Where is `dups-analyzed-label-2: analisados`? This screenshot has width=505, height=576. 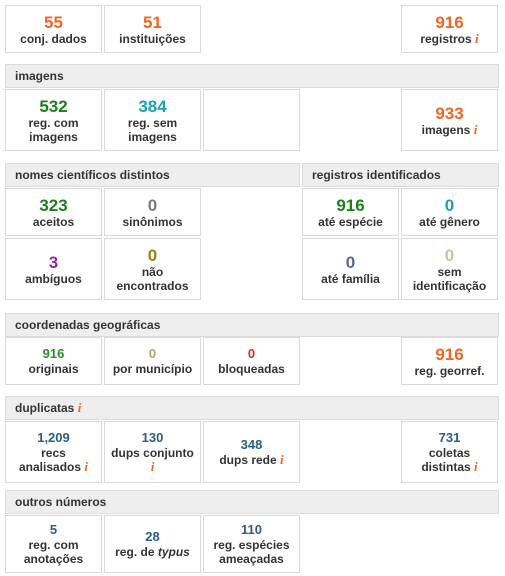 dups-analyzed-label-2: analisados is located at coordinates (50, 467).